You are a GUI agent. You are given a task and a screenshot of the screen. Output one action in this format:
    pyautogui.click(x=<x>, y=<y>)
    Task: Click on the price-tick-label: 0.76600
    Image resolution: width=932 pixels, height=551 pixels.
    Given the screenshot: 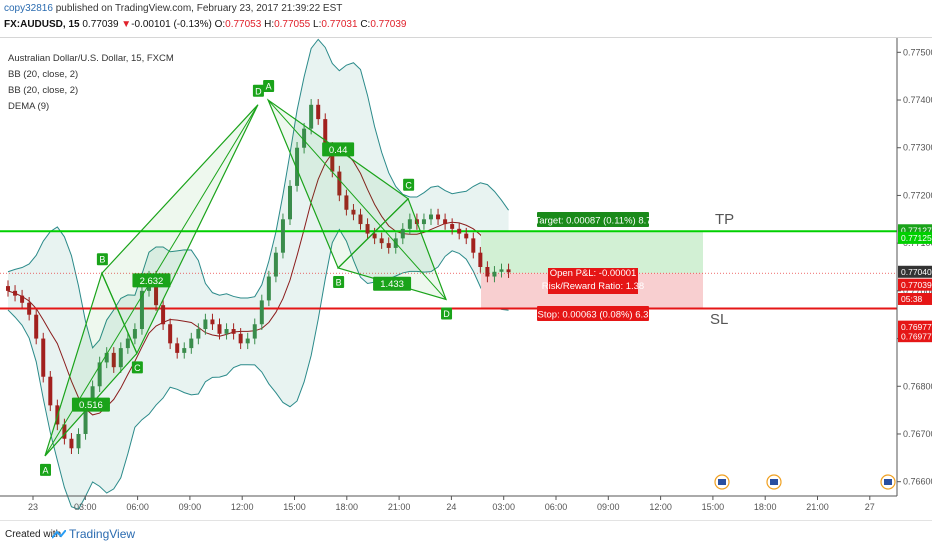 What is the action you would take?
    pyautogui.click(x=917, y=482)
    